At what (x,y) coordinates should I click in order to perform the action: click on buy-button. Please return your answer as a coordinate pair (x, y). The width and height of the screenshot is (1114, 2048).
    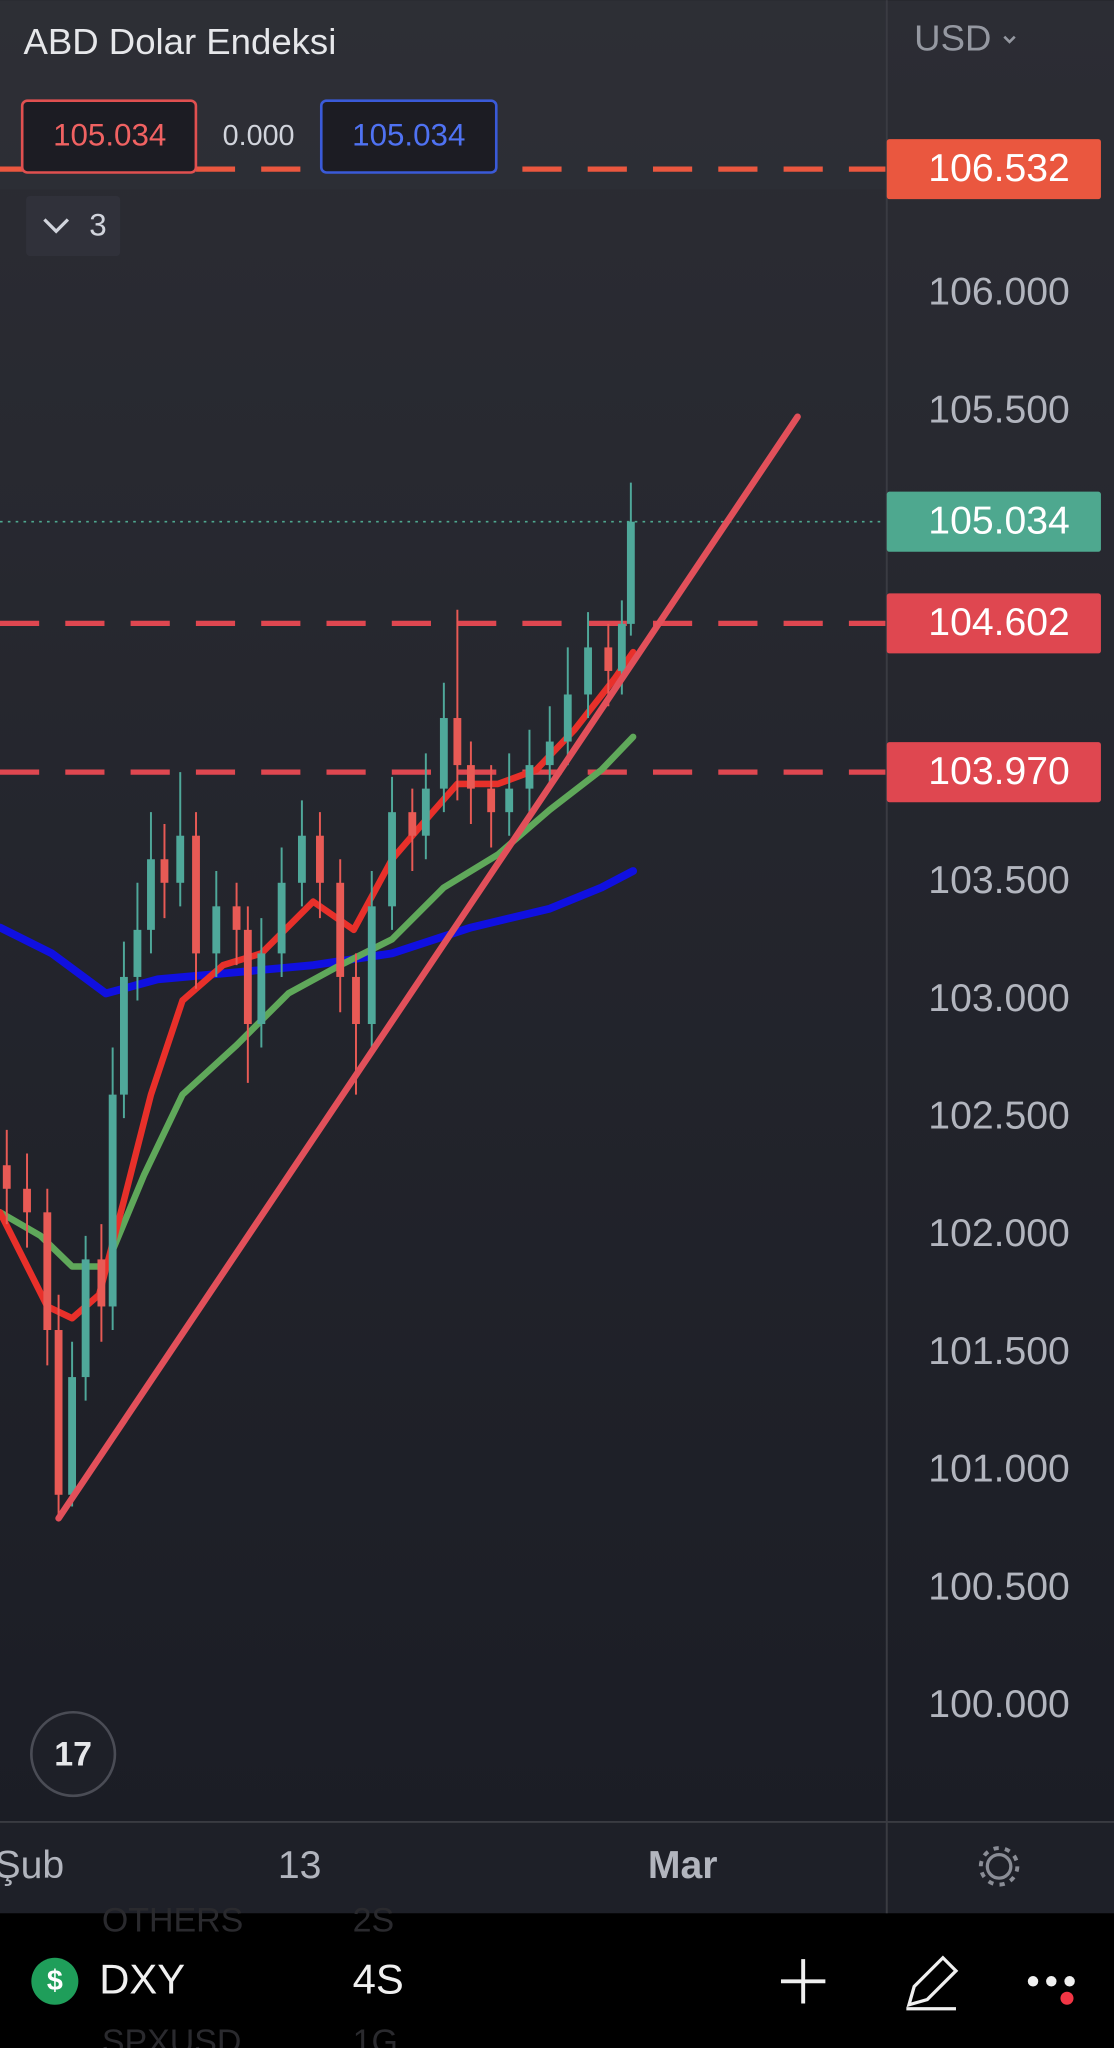
    Looking at the image, I should click on (408, 136).